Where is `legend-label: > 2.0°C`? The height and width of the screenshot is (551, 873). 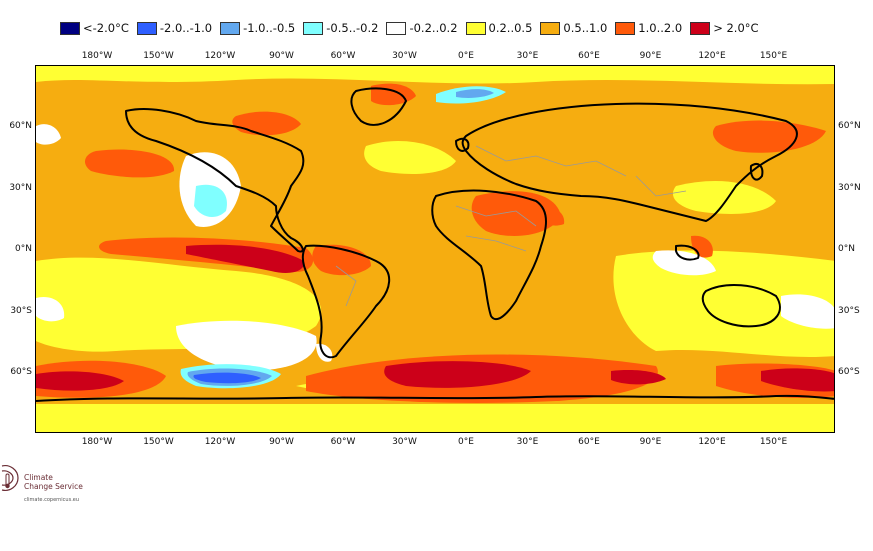
legend-label: > 2.0°C is located at coordinates (736, 28).